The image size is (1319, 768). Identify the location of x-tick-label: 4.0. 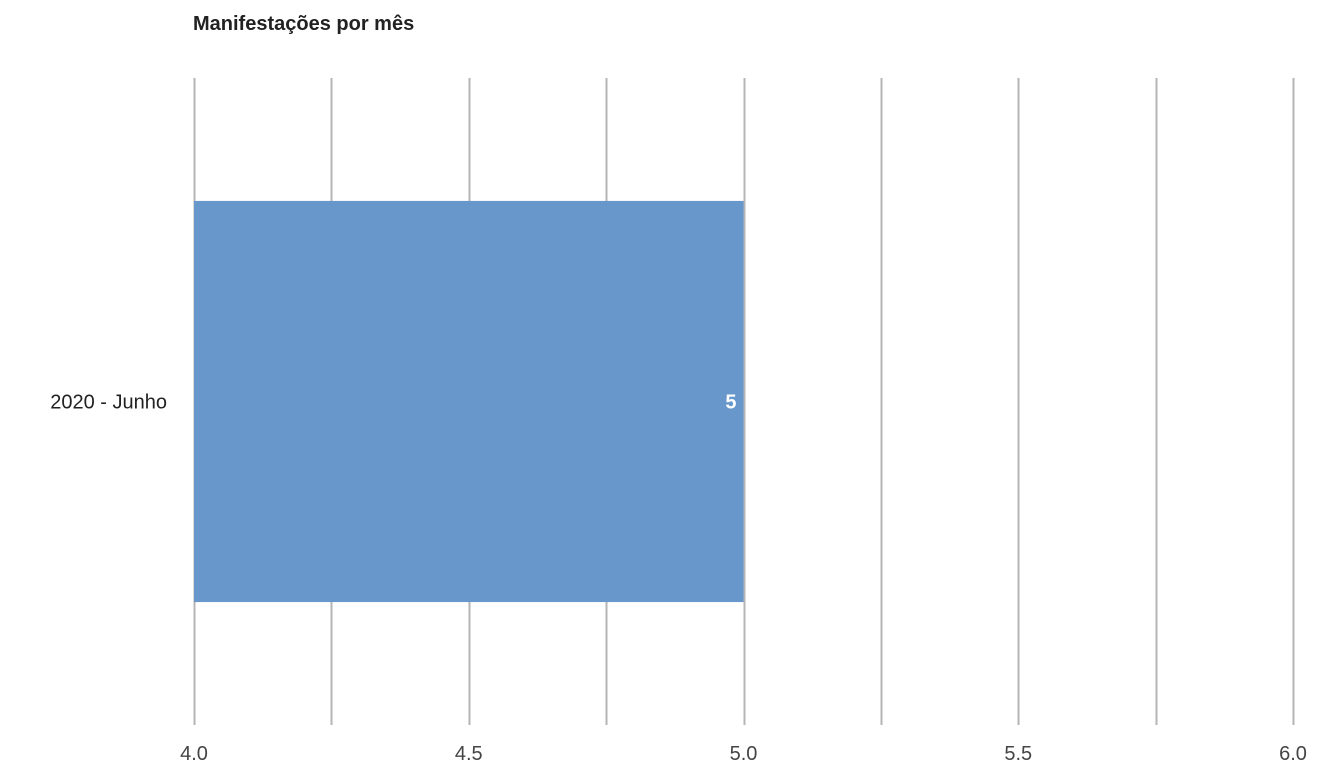
(194, 754).